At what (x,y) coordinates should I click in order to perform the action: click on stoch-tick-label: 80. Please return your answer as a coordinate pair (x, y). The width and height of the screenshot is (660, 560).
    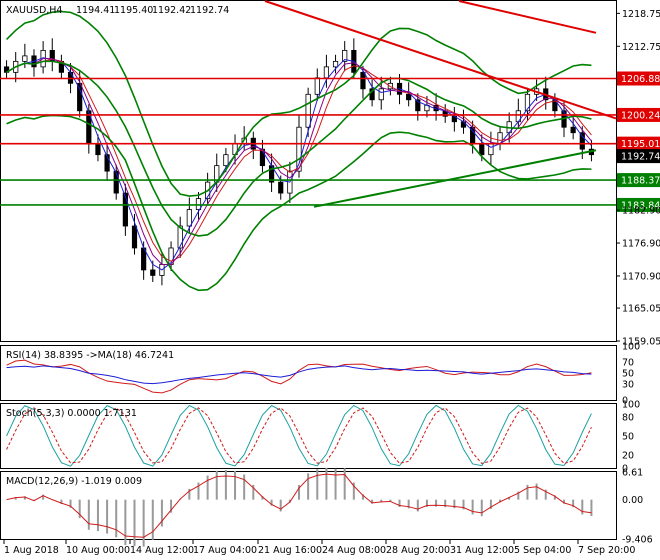
    Looking at the image, I should click on (628, 417).